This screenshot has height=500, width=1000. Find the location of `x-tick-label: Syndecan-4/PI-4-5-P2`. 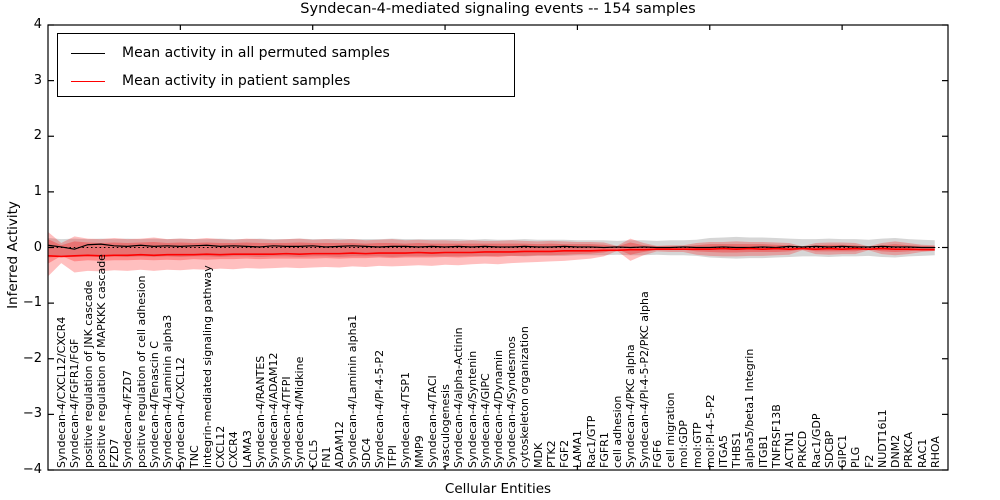

x-tick-label: Syndecan-4/PI-4-5-P2 is located at coordinates (379, 408).